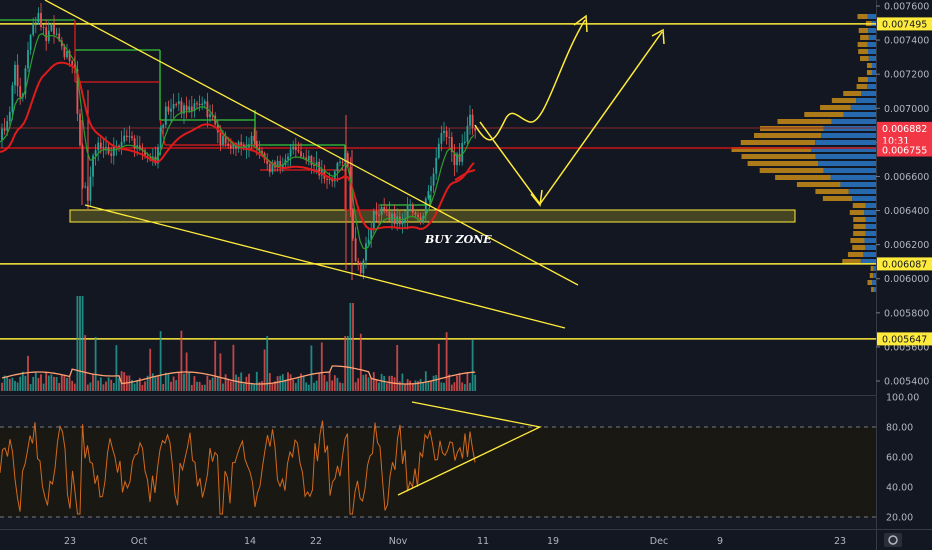 This screenshot has height=550, width=932. What do you see at coordinates (899, 518) in the screenshot?
I see `rsi-tick-label: 20.00` at bounding box center [899, 518].